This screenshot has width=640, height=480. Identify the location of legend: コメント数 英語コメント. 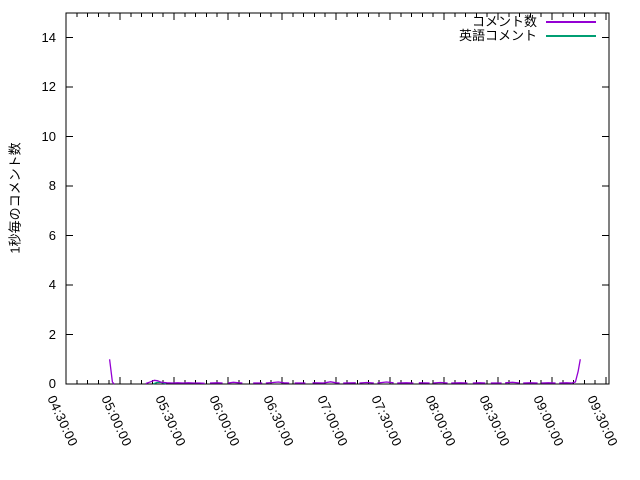
(527, 29).